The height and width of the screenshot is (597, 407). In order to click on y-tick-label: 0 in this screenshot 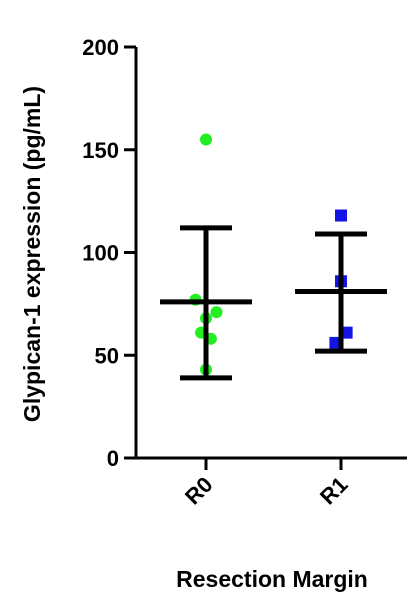, I will do `click(113, 458)`.